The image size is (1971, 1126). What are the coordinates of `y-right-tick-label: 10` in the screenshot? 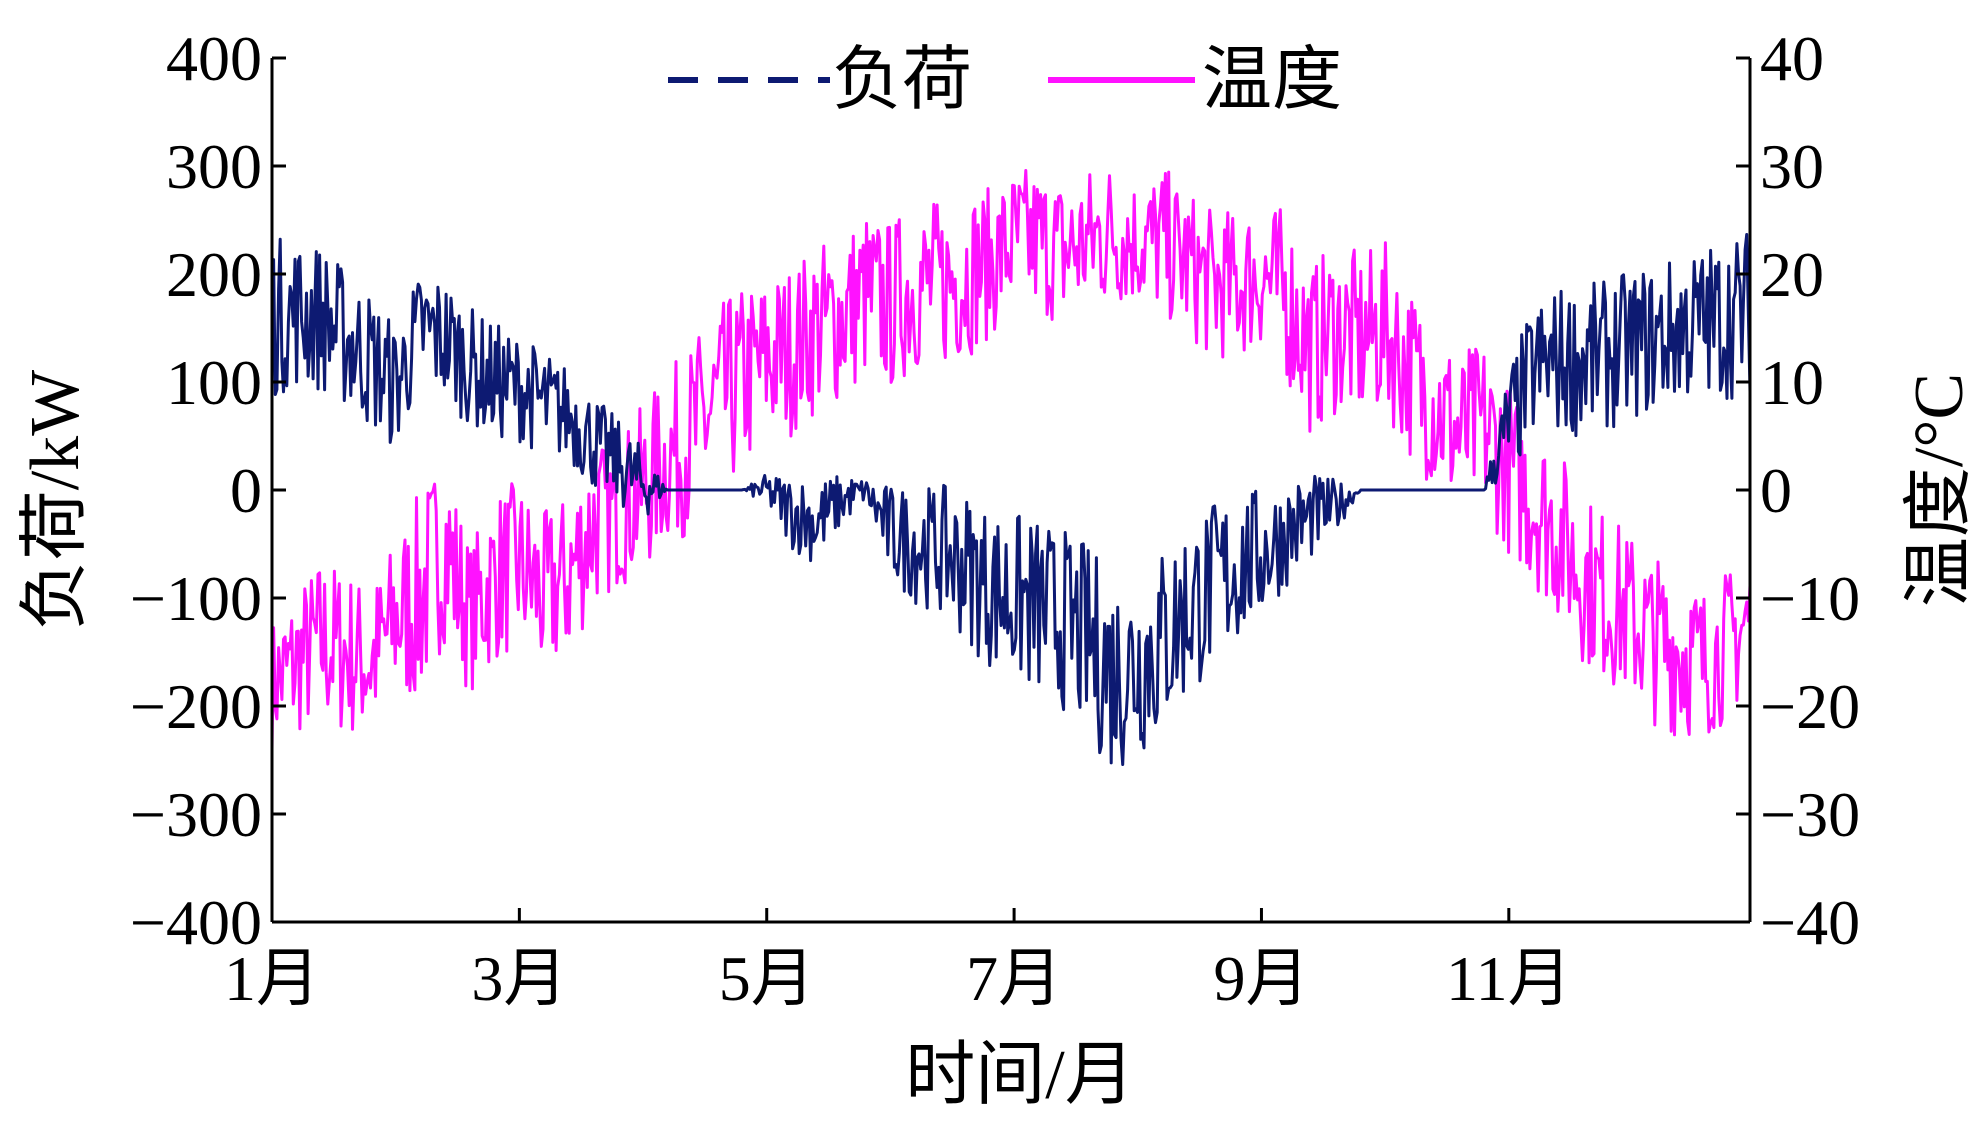 It's located at (1792, 382).